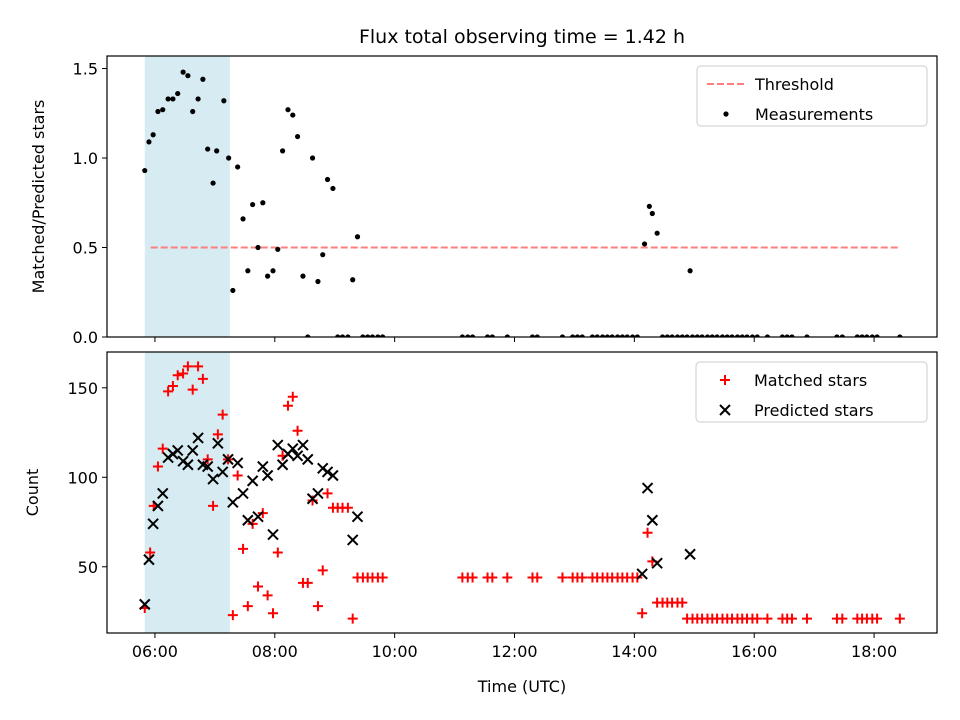 This screenshot has width=960, height=720. What do you see at coordinates (32, 493) in the screenshot?
I see `y-axis-label: Count` at bounding box center [32, 493].